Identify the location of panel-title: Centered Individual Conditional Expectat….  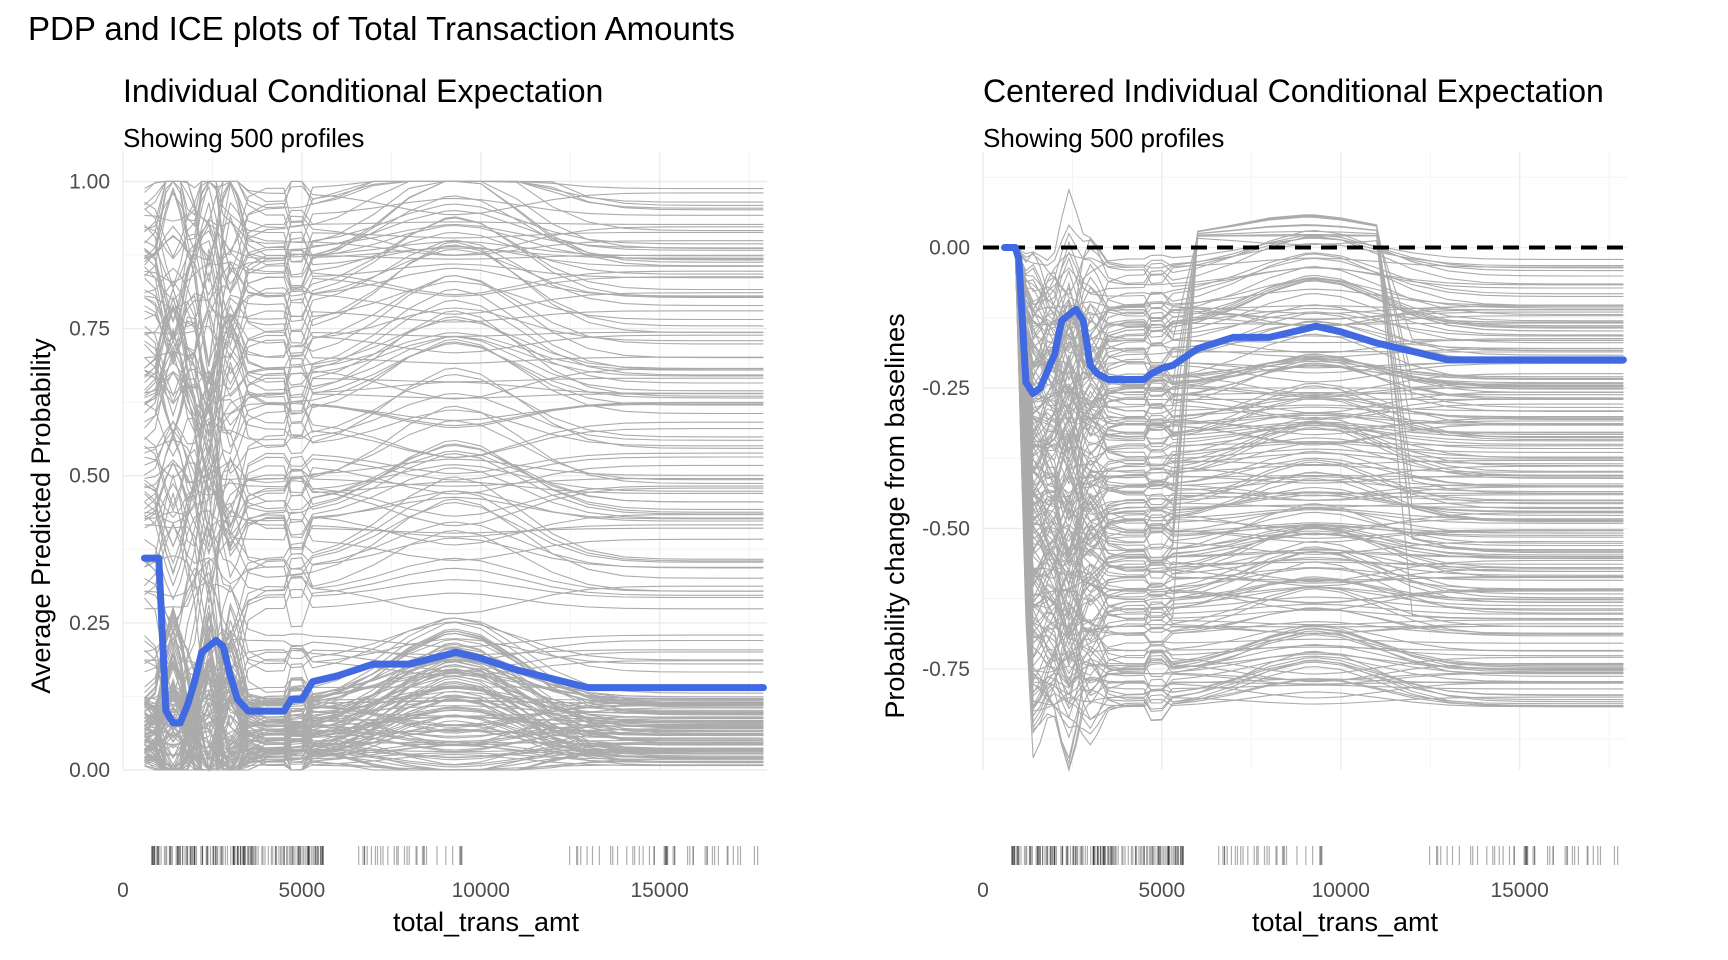
(1293, 91).